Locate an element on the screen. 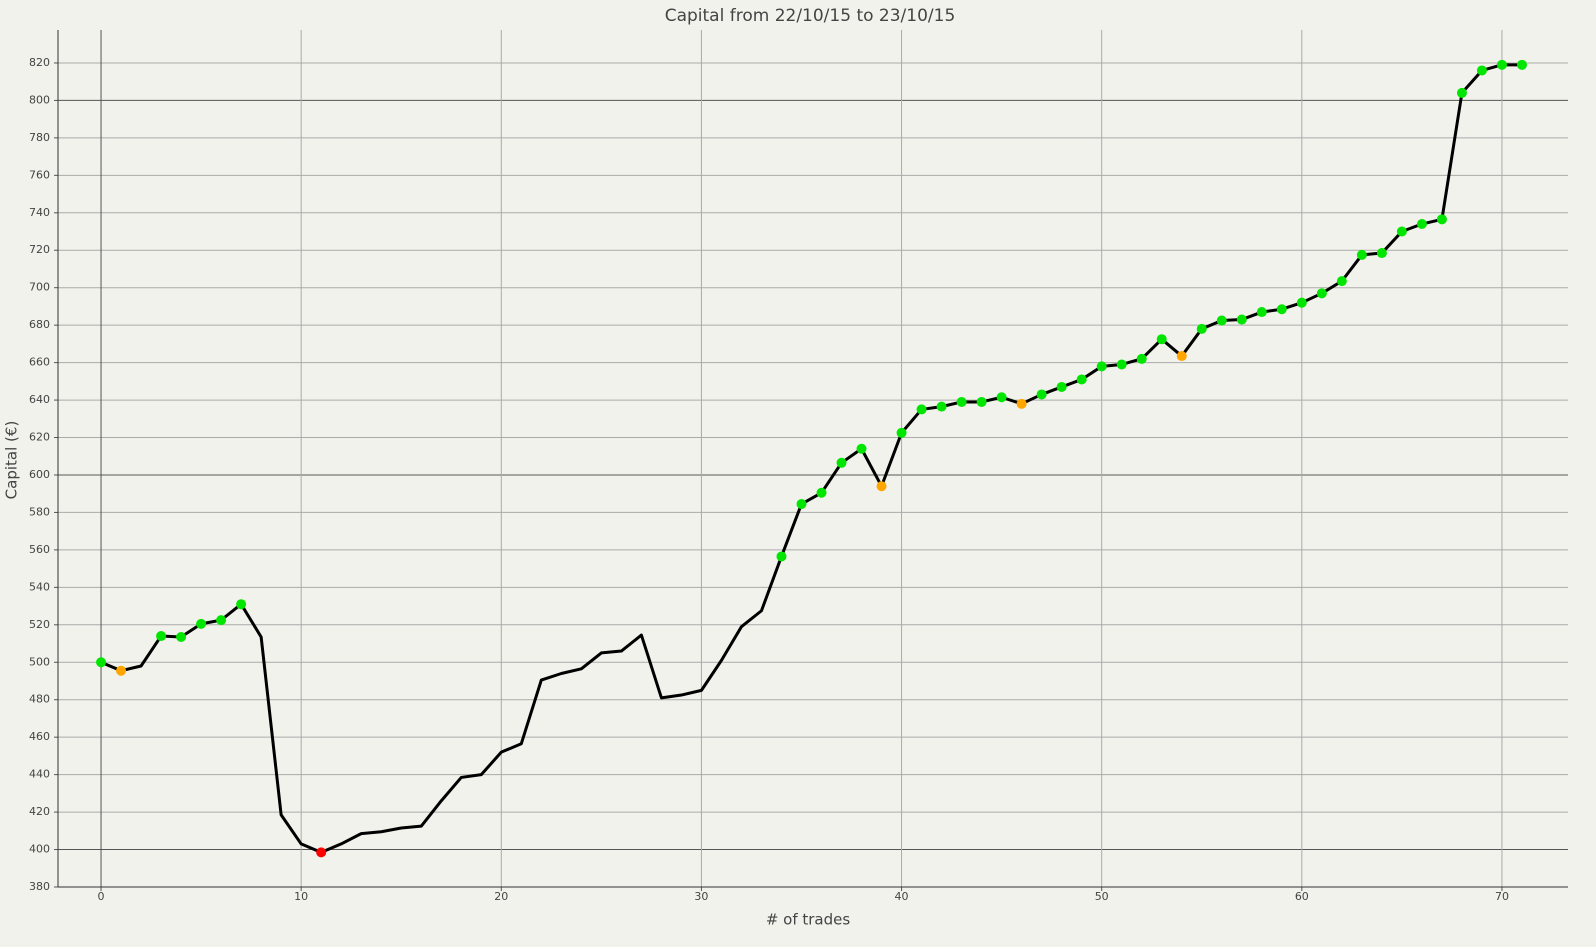 The width and height of the screenshot is (1596, 947). x-tick-label: 50 is located at coordinates (1102, 896).